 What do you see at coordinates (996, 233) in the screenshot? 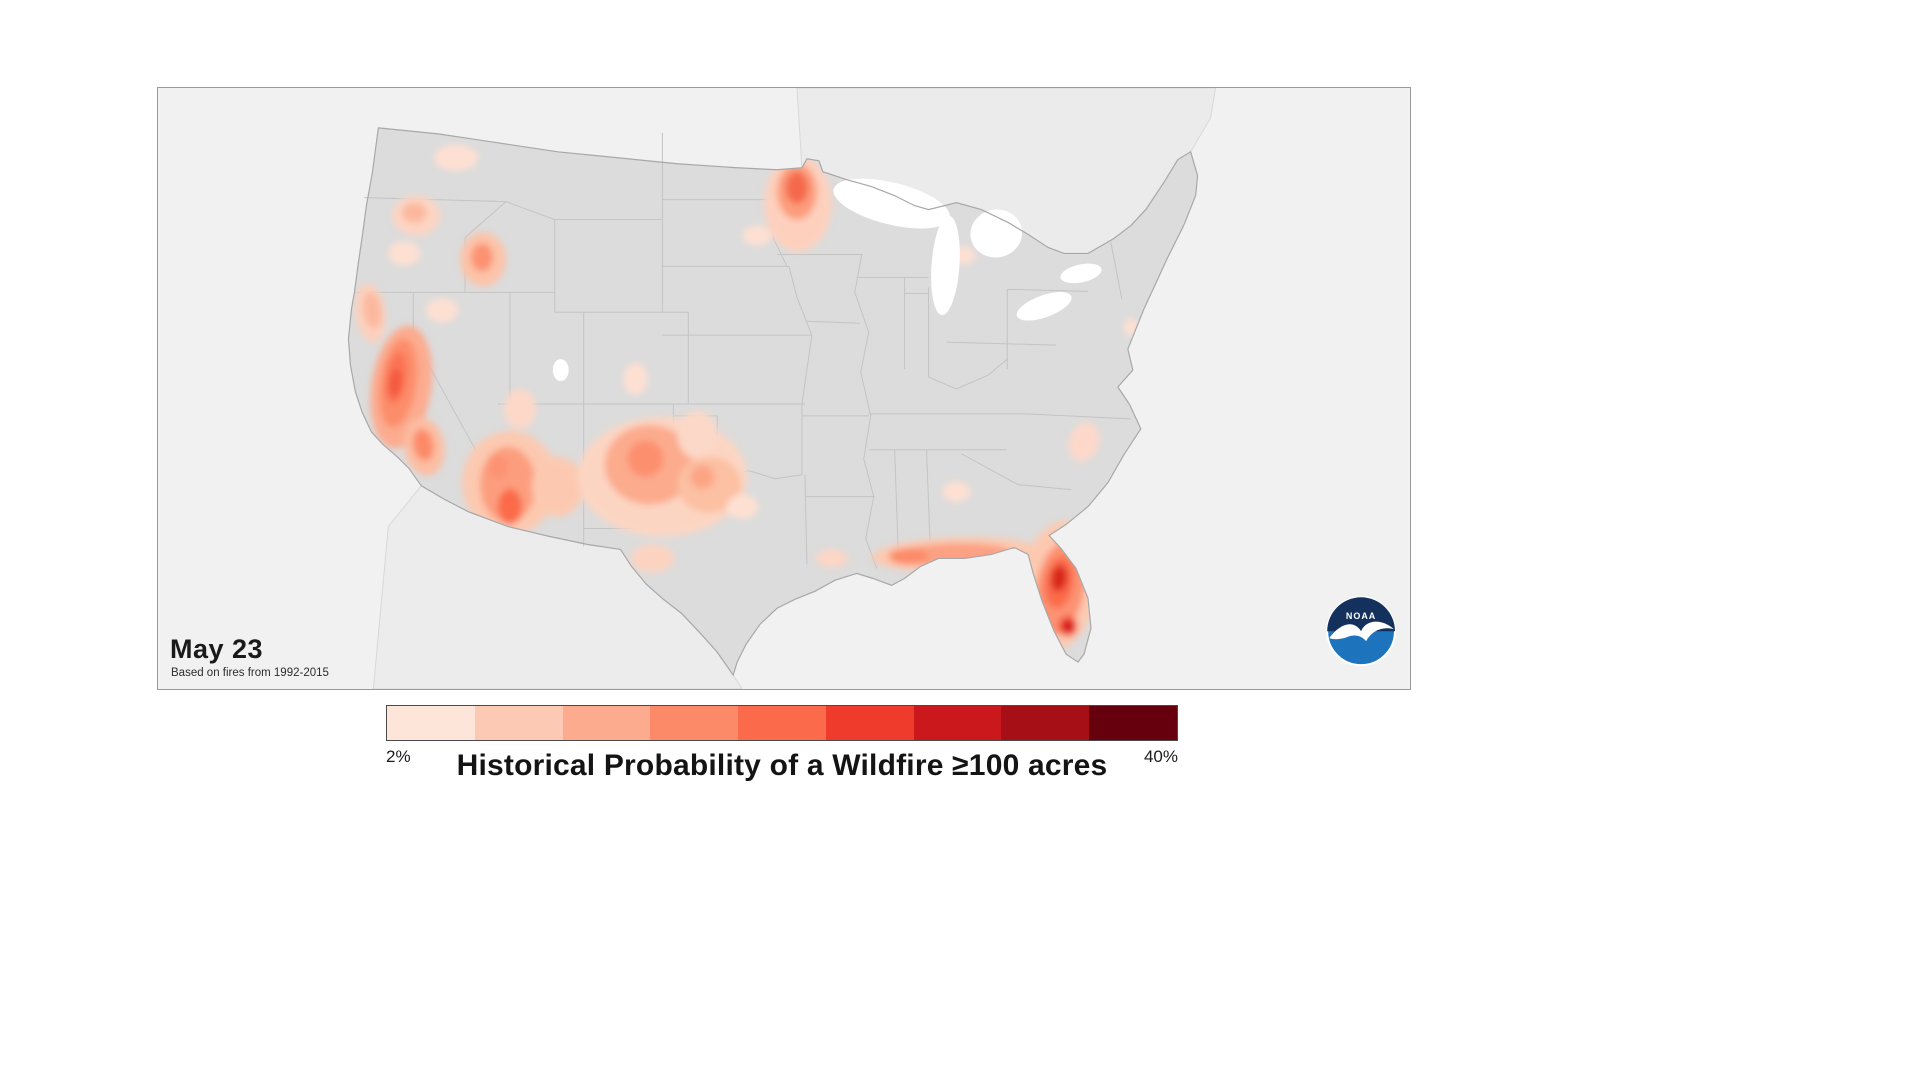
I see `lake-huron` at bounding box center [996, 233].